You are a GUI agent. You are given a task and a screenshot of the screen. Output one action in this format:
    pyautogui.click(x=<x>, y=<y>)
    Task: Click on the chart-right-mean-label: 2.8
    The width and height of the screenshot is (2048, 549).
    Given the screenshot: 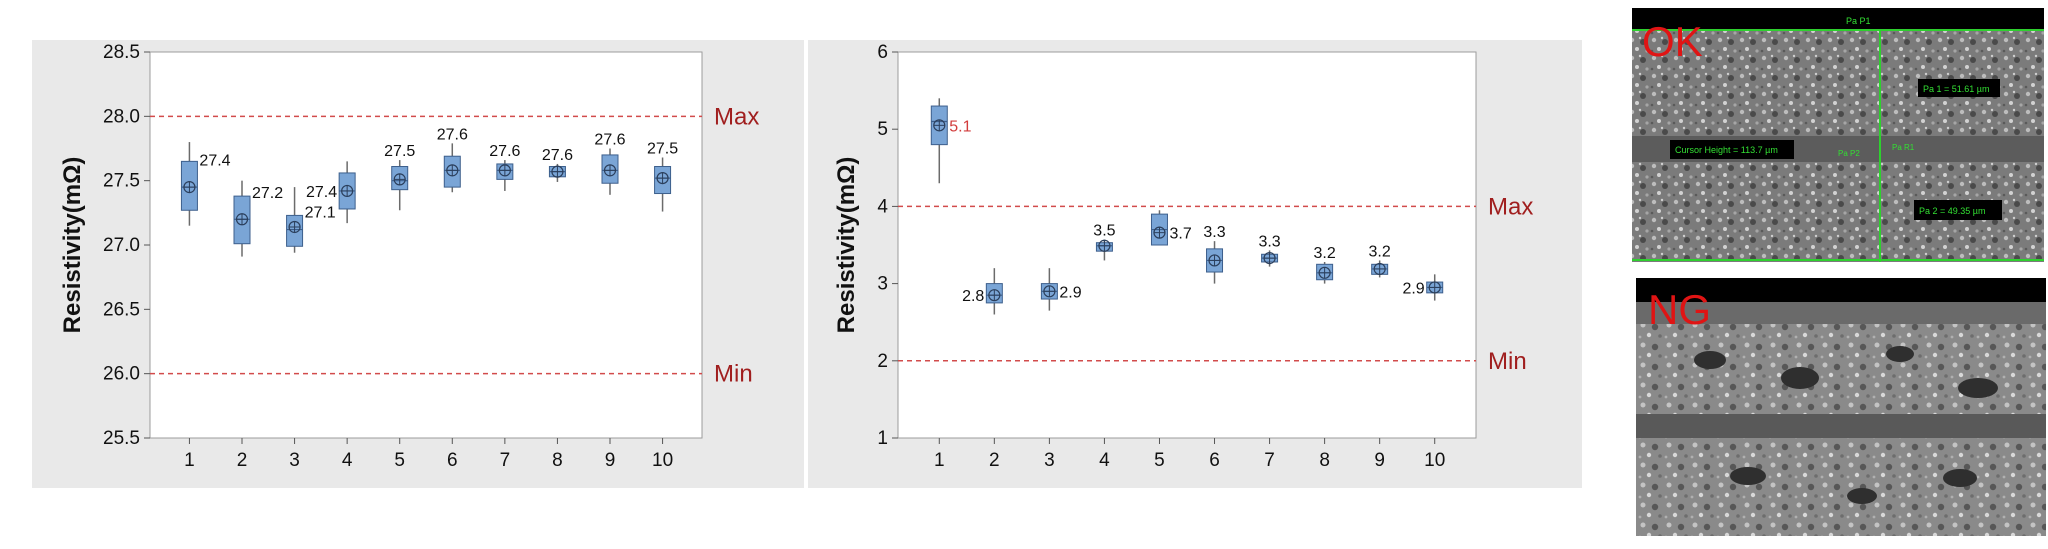 What is the action you would take?
    pyautogui.click(x=973, y=296)
    